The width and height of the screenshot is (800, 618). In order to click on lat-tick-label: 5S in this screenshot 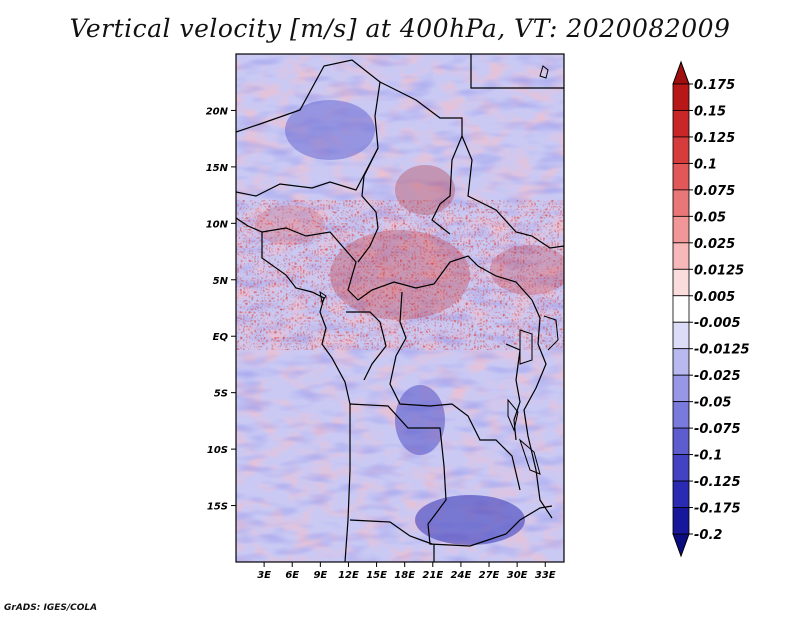, I will do `click(221, 394)`.